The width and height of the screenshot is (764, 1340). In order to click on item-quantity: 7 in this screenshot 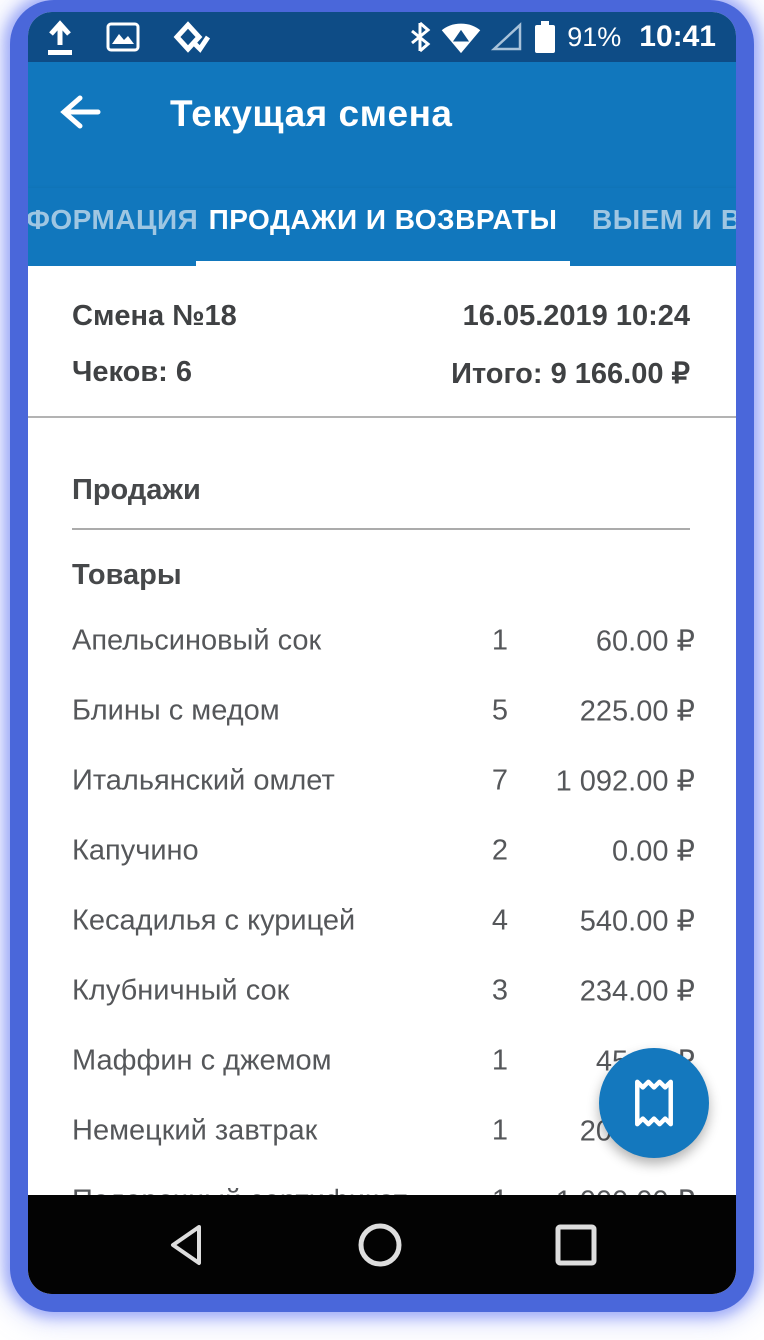, I will do `click(499, 780)`.